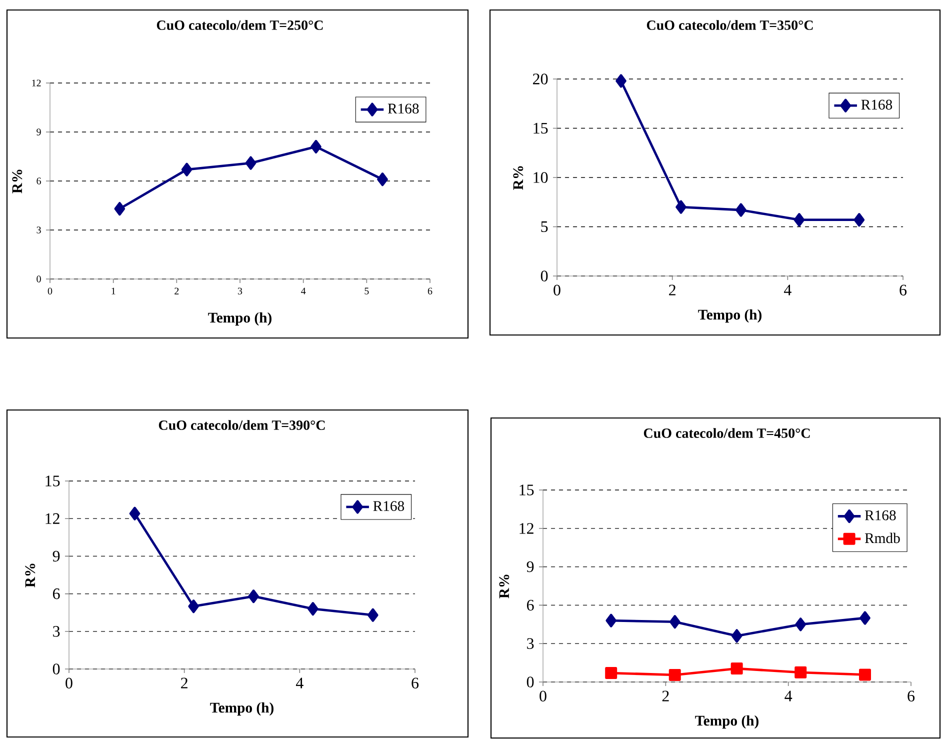 The image size is (942, 739). Describe the element at coordinates (727, 433) in the screenshot. I see `chart-title: CuO catecolo/dem T=450°C` at that location.